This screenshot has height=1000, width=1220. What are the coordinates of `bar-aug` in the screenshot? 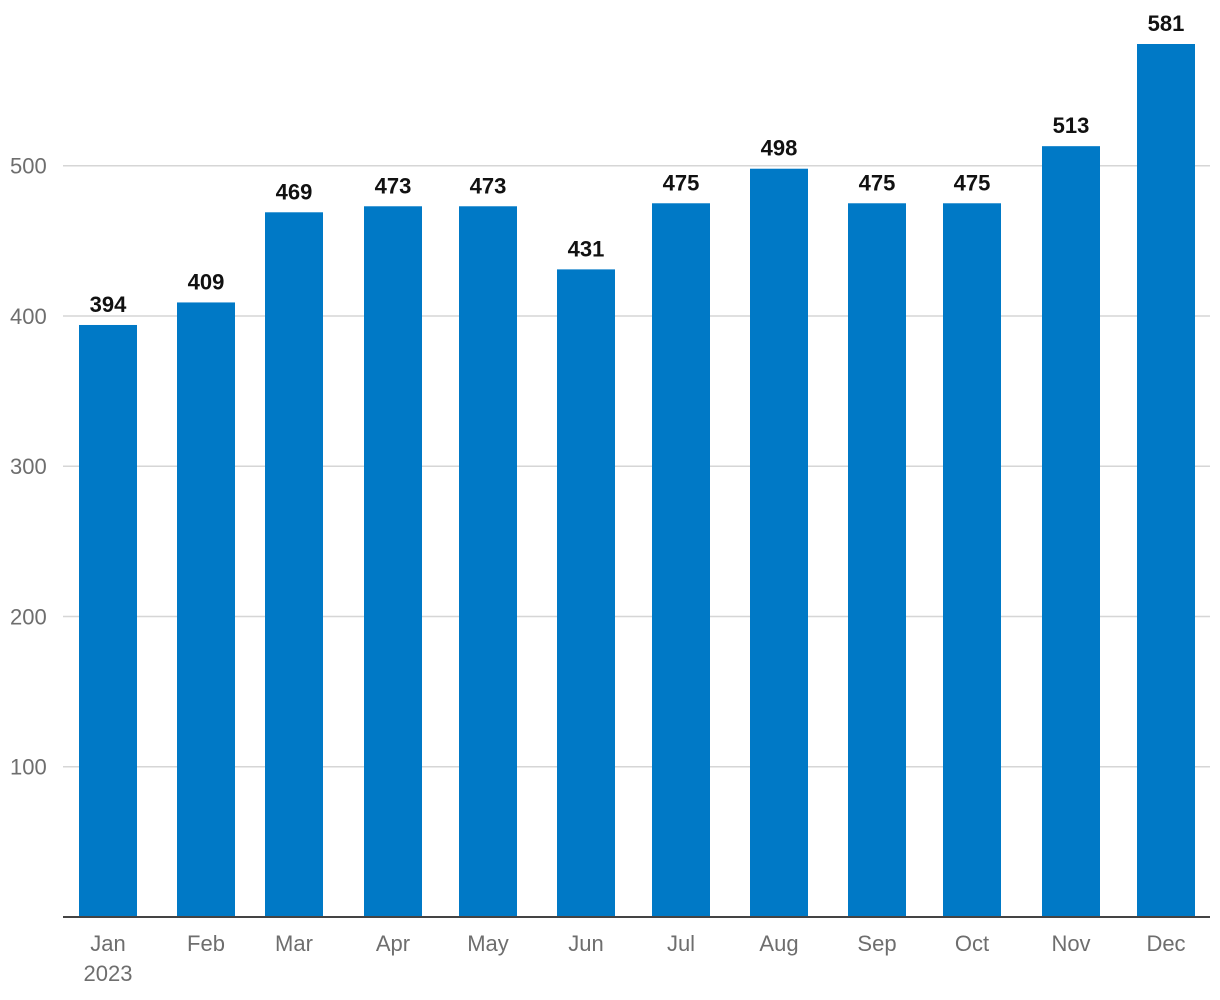 It's located at (779, 542).